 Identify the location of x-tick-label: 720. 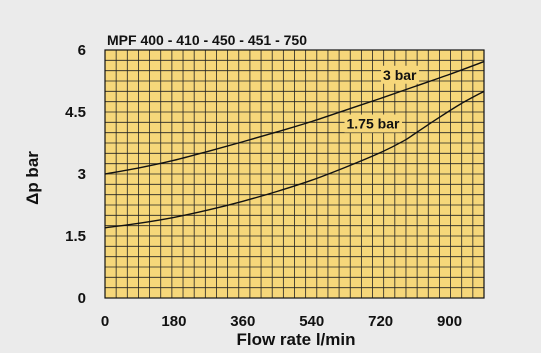
(380, 321).